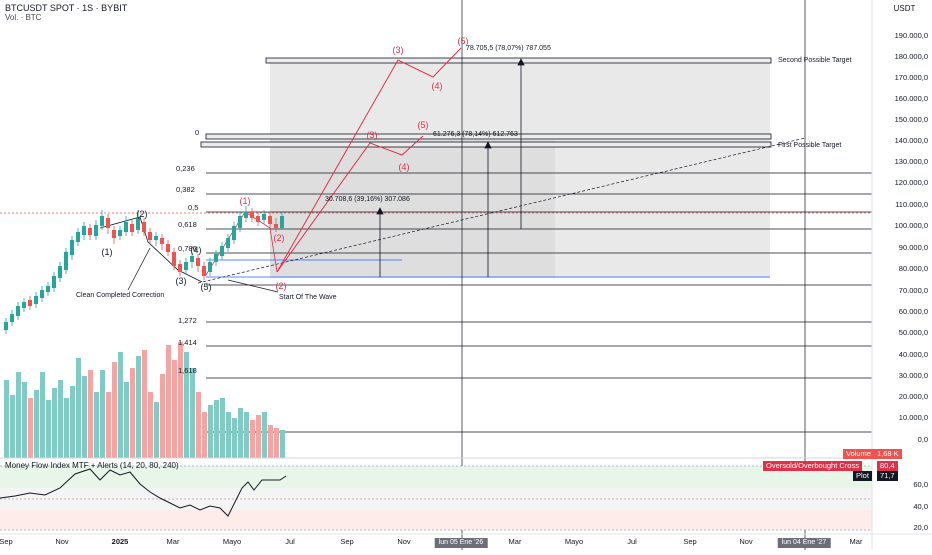 This screenshot has height=555, width=932. Describe the element at coordinates (23, 17) in the screenshot. I see `volume-indicator-title: Vol. · BTC` at that location.